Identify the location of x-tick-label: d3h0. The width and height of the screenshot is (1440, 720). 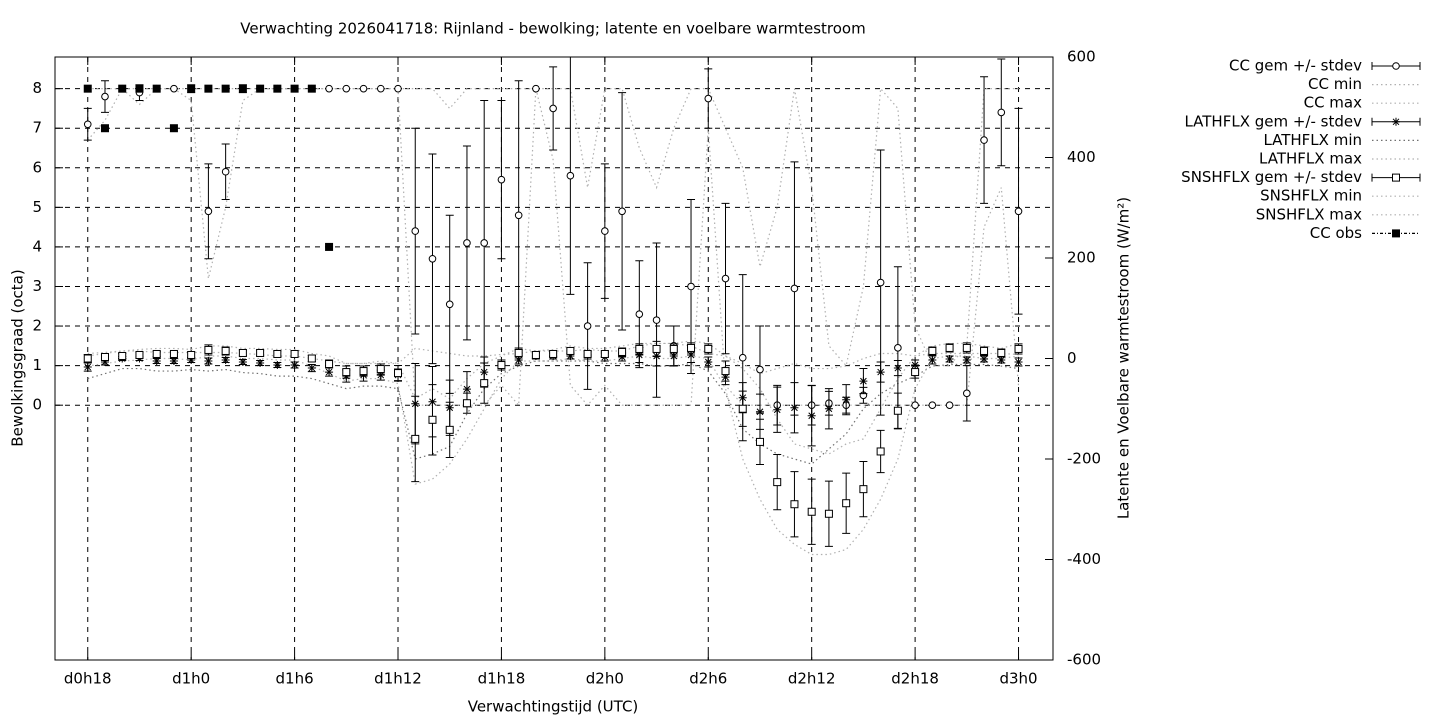
(1018, 679).